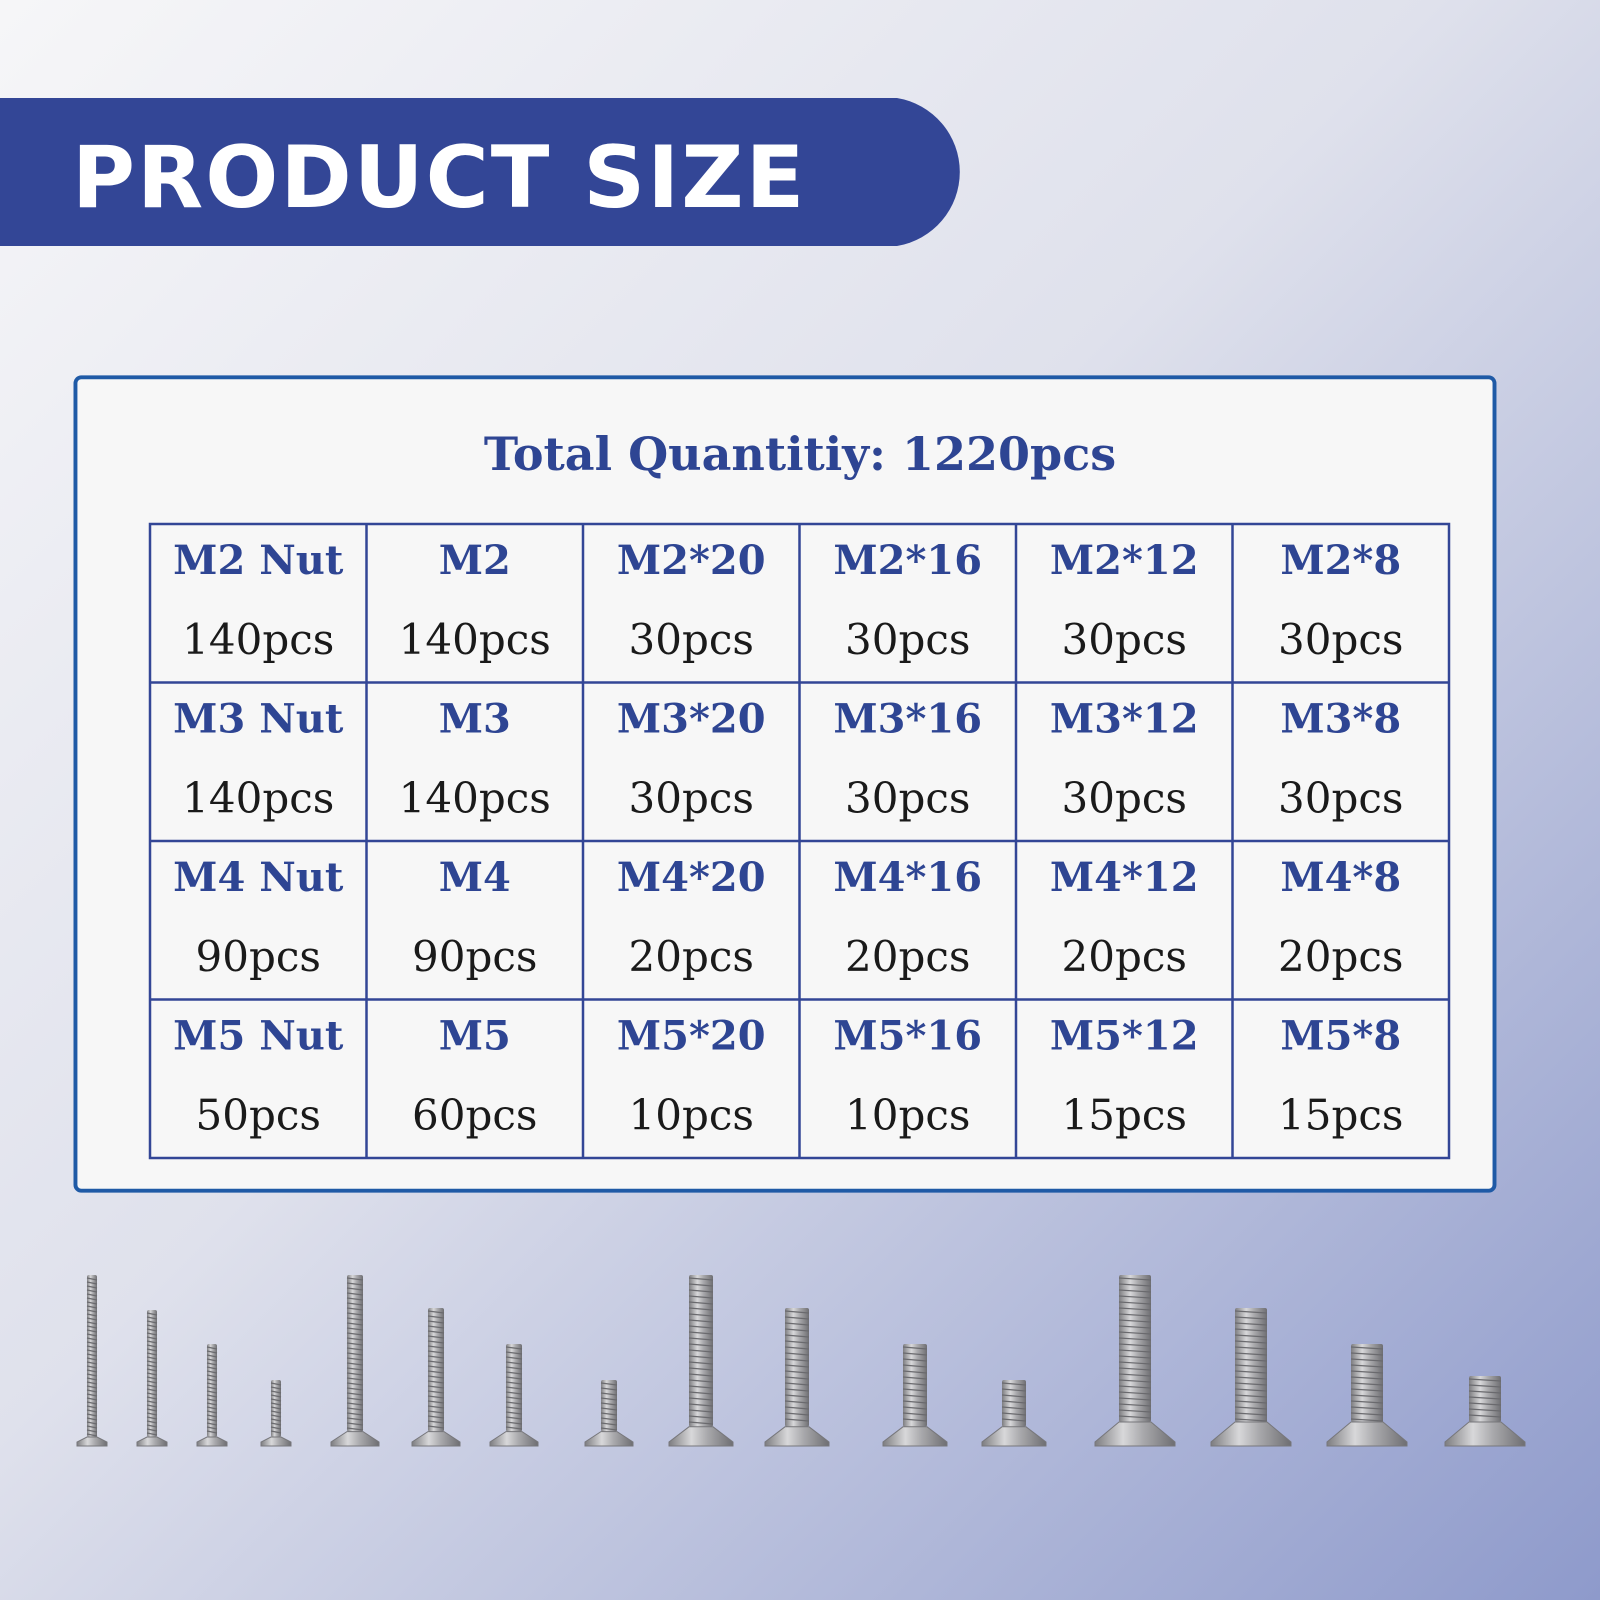 Image resolution: width=1600 pixels, height=1600 pixels. Describe the element at coordinates (1340, 1036) in the screenshot. I see `cell-name: M5*8` at that location.